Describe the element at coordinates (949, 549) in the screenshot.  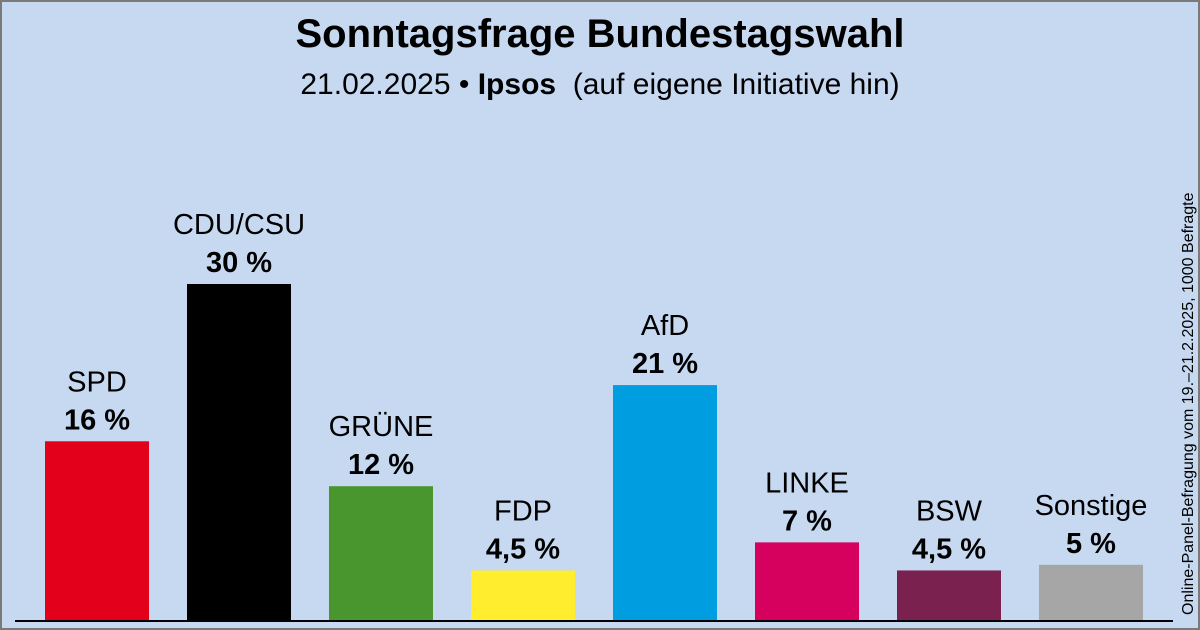
I see `value-label-bsw: 4,5 %` at that location.